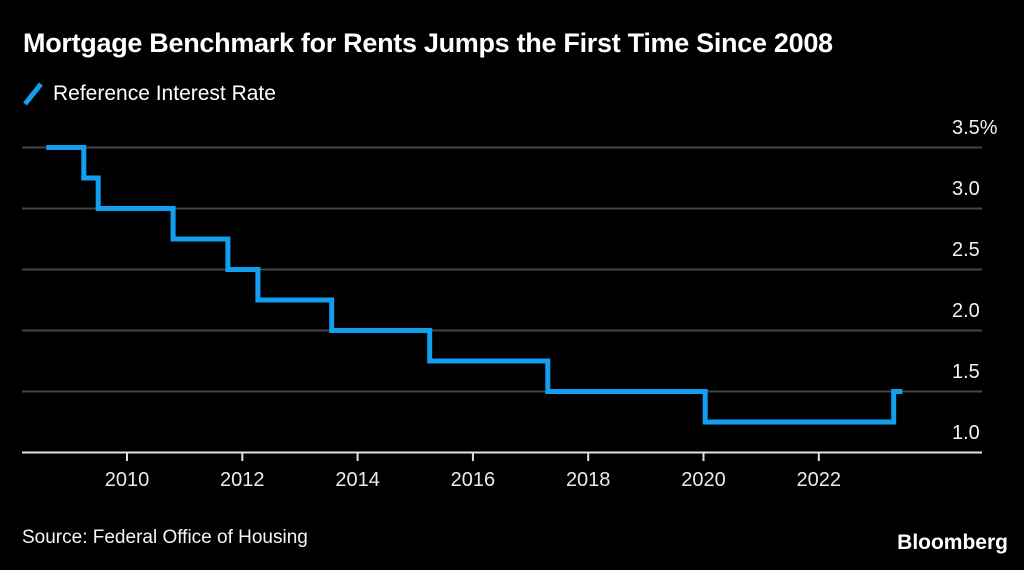  What do you see at coordinates (966, 188) in the screenshot?
I see `y-axis-label: 3.0` at bounding box center [966, 188].